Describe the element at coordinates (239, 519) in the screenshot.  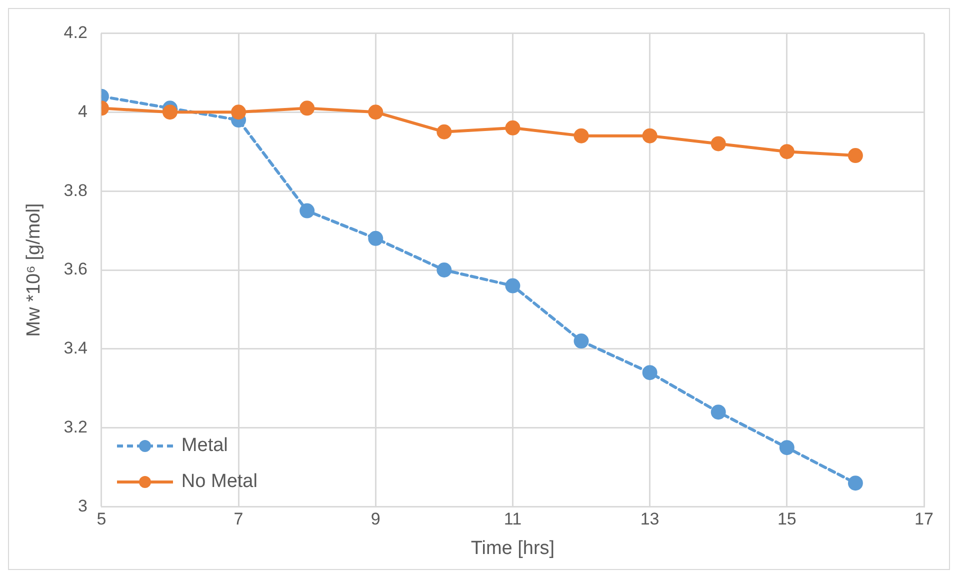
I see `x-tick-label: 7` at that location.